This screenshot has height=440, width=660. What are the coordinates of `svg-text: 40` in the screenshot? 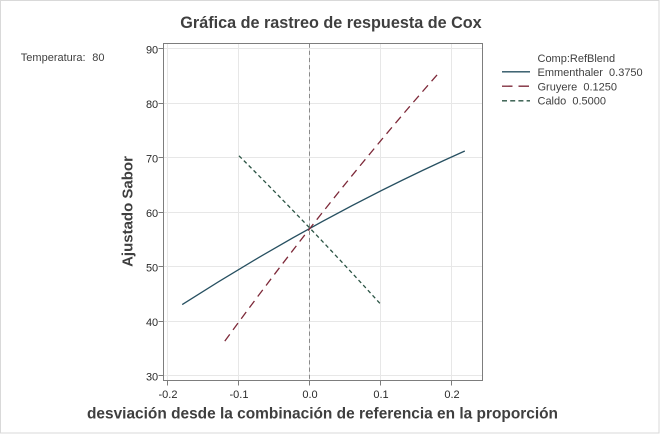 It's located at (152, 323).